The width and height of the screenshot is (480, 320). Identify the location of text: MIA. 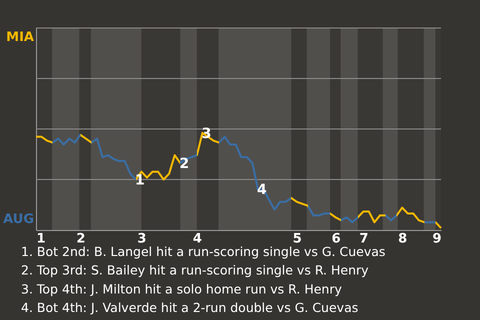
(20, 37).